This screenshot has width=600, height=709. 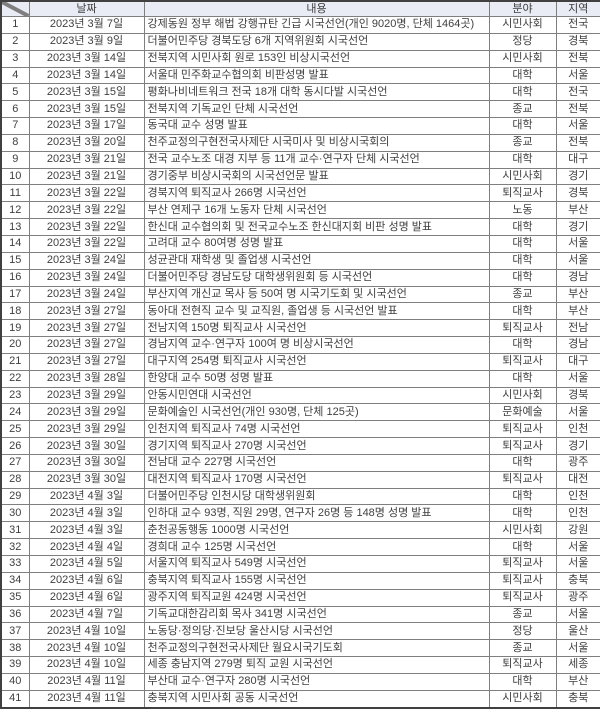 What do you see at coordinates (316, 92) in the screenshot?
I see `content-cell: 평화나비네트워크 전국 18개 대학 동시다발 시국선언` at bounding box center [316, 92].